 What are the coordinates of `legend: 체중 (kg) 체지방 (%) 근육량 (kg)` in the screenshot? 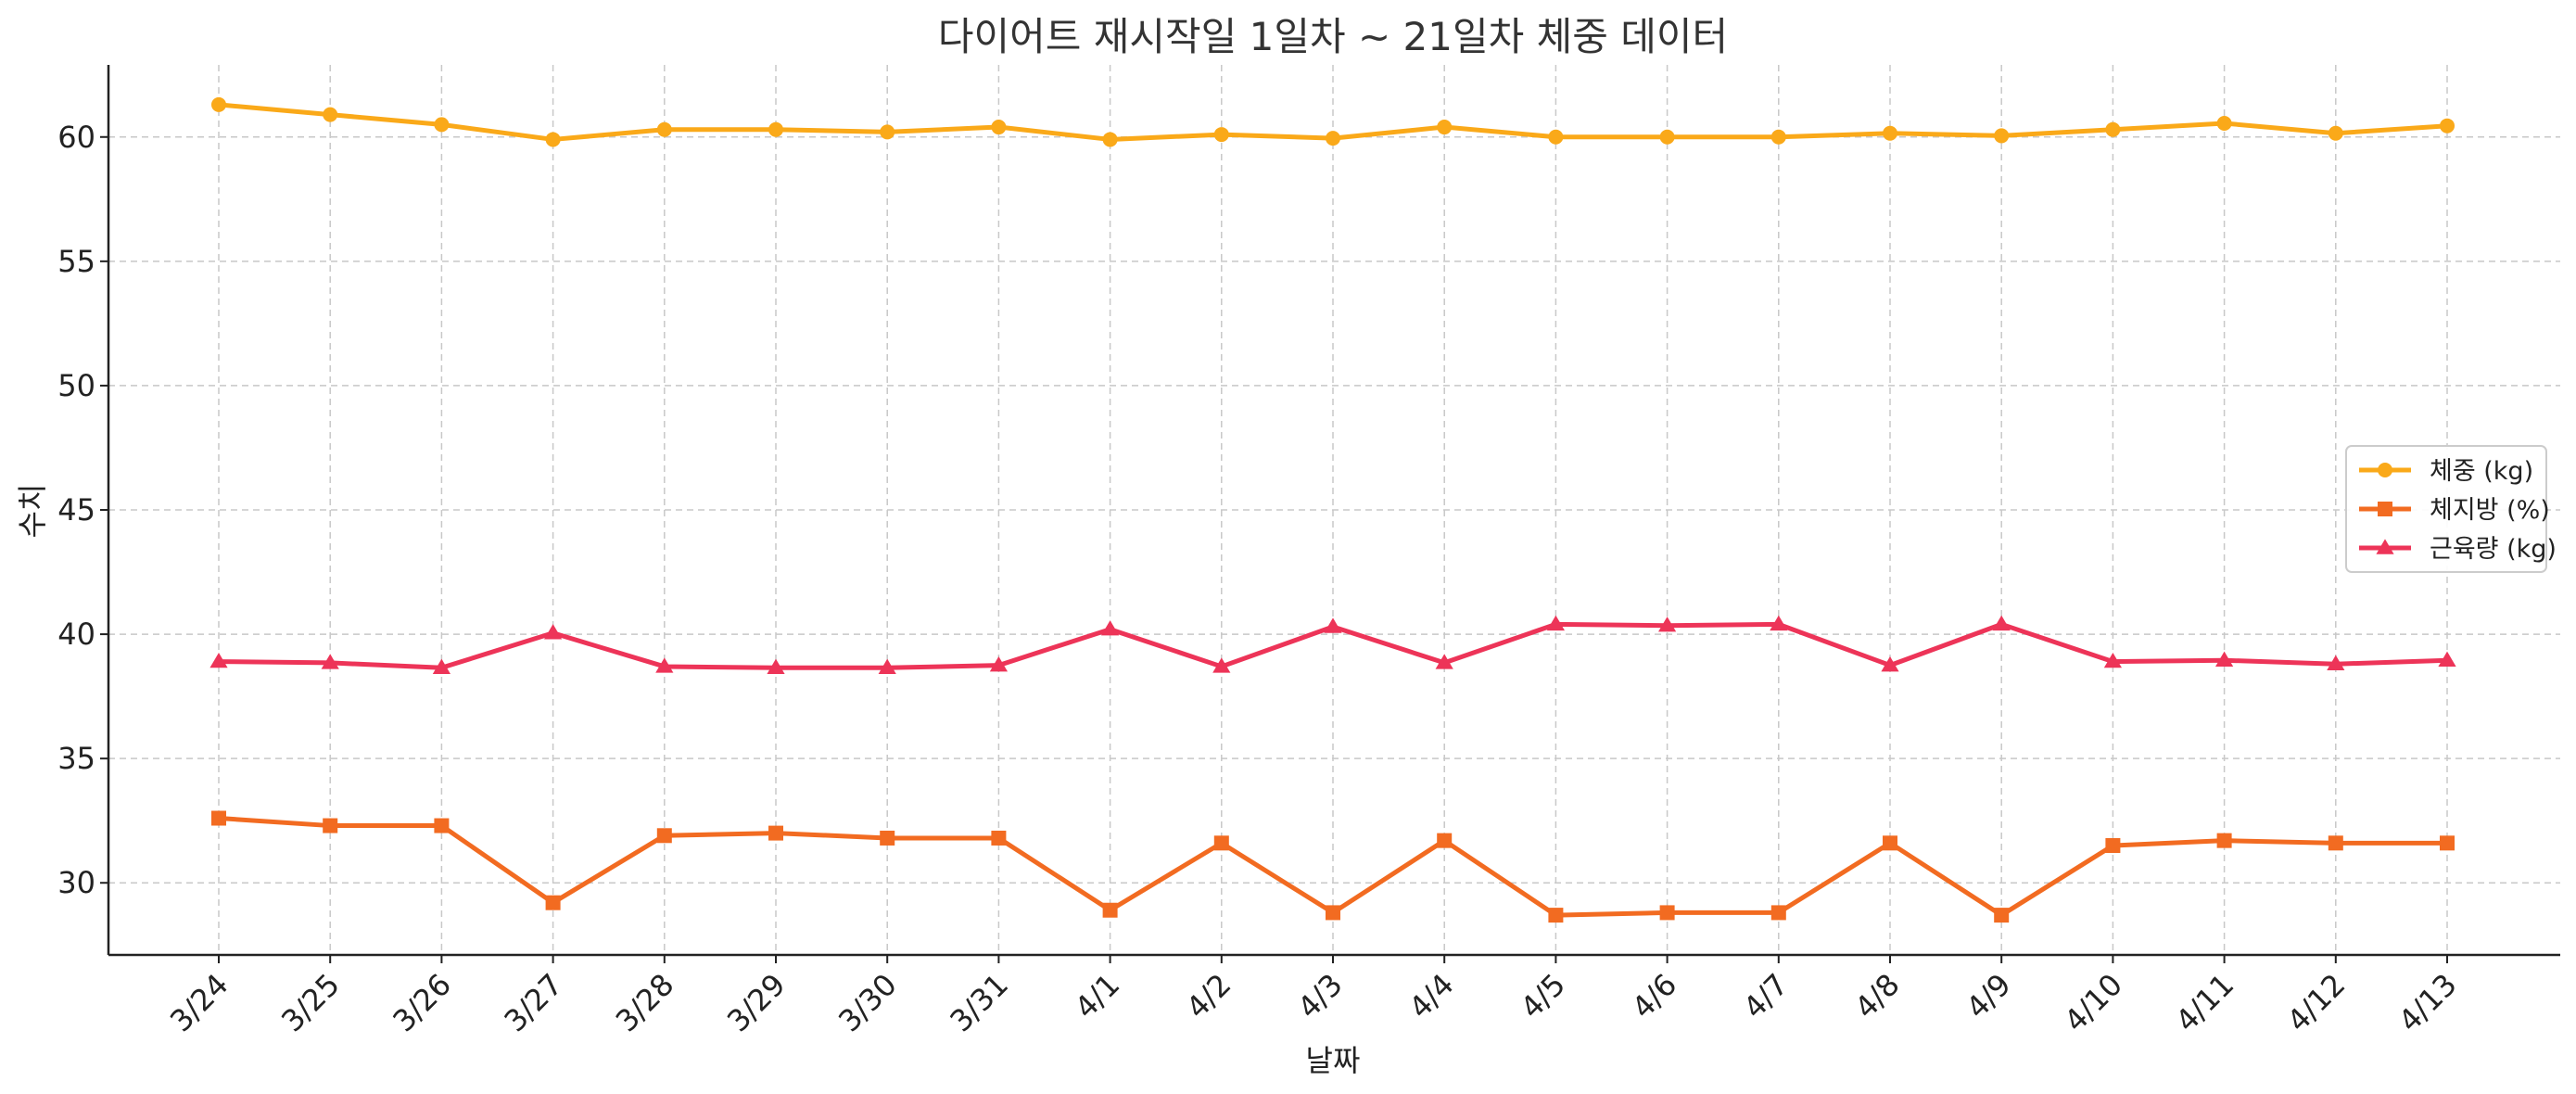 It's located at (2451, 509).